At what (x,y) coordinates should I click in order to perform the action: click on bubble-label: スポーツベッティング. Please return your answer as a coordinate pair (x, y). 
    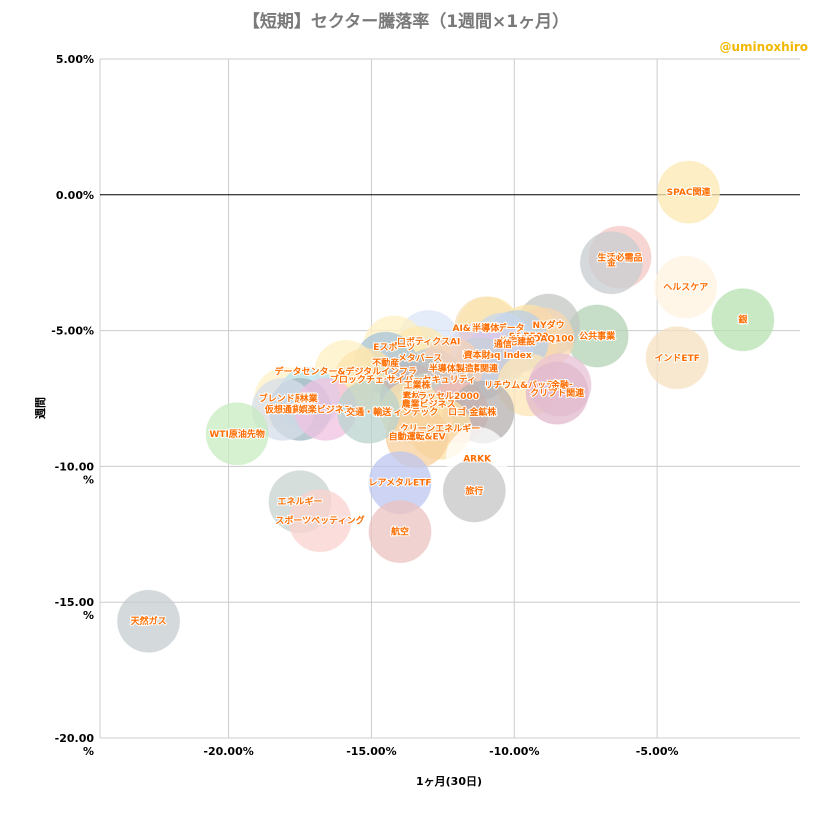
    Looking at the image, I should click on (319, 521).